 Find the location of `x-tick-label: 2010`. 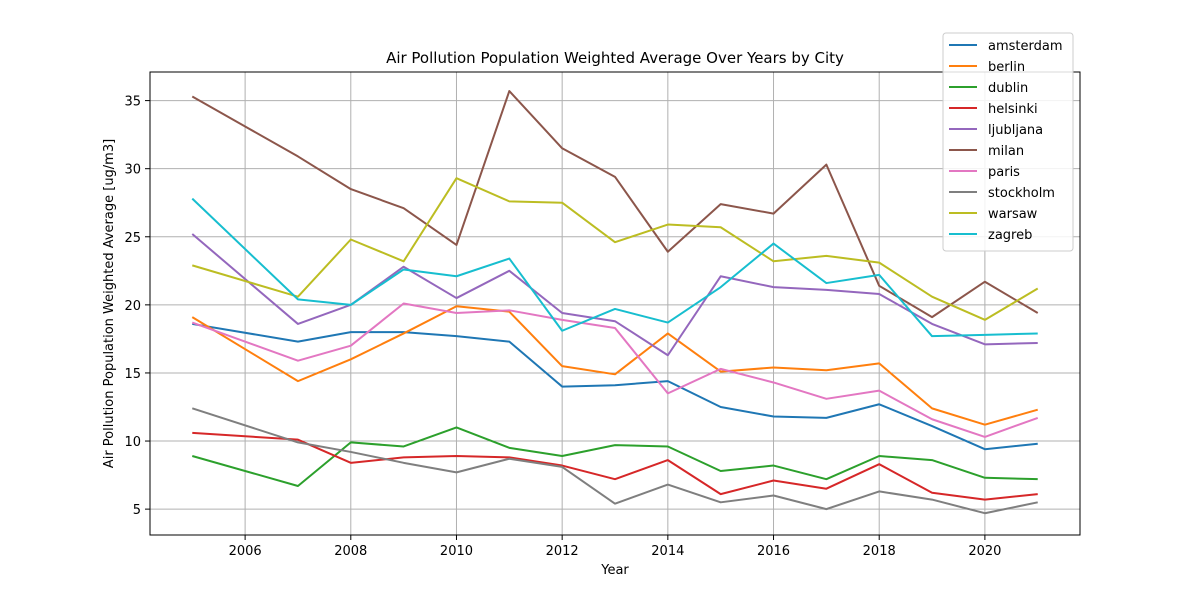

x-tick-label: 2010 is located at coordinates (456, 551).